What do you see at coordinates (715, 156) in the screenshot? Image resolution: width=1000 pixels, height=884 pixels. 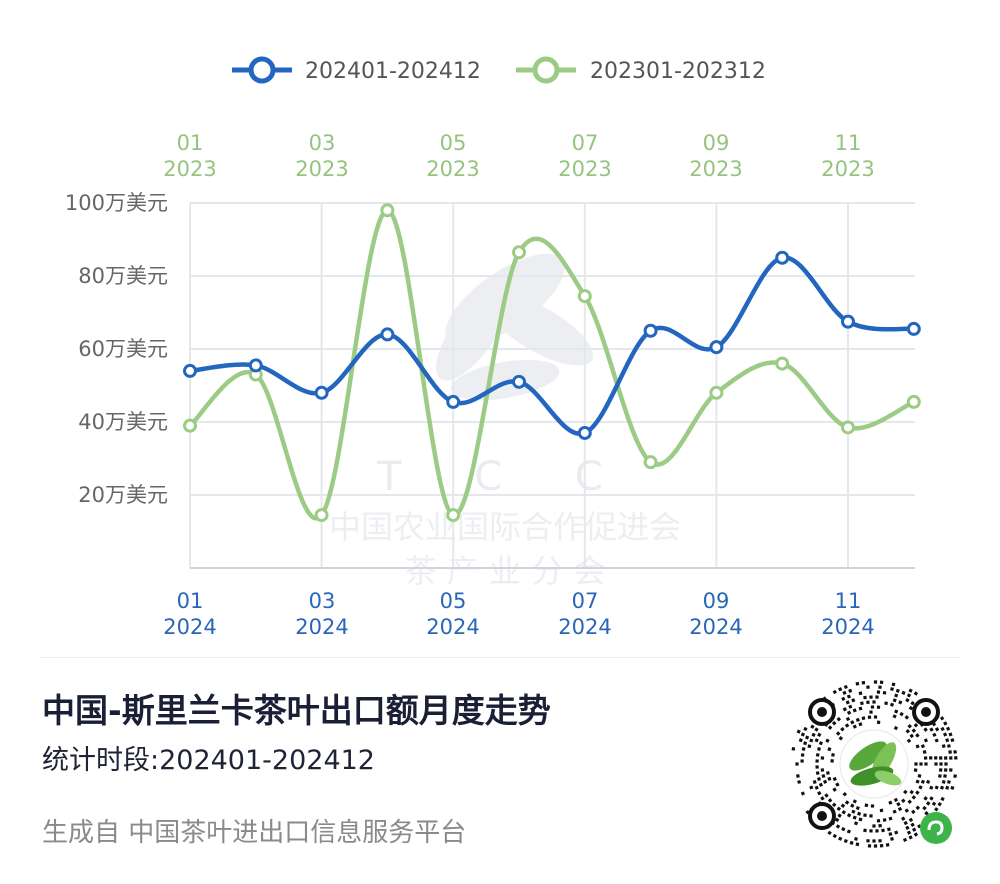 I see `x-tick-top: 09 2023` at bounding box center [715, 156].